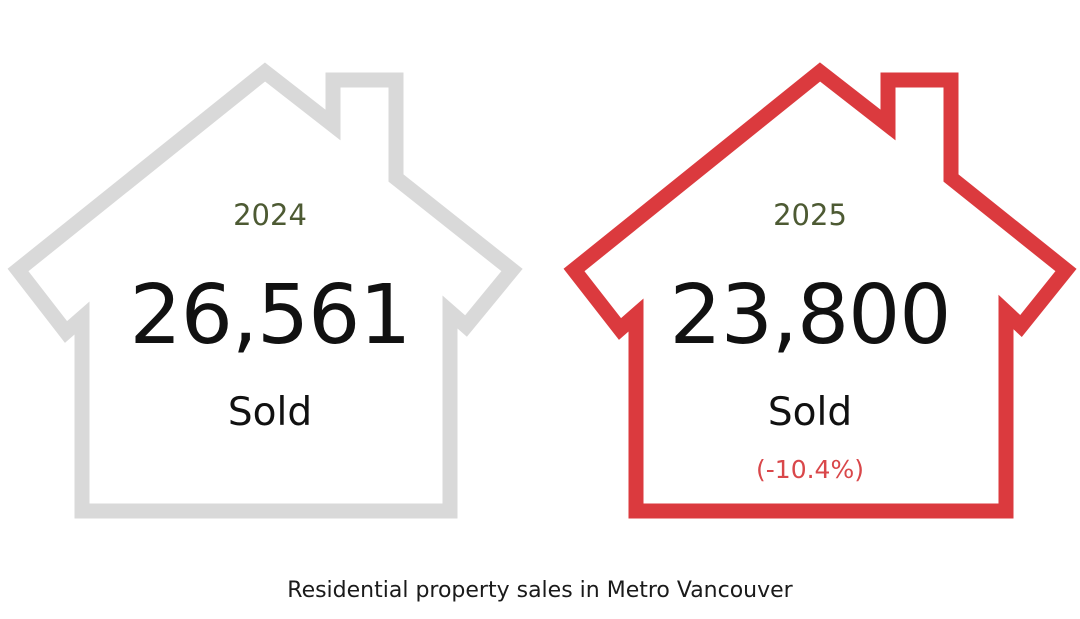 Image resolution: width=1080 pixels, height=619 pixels. I want to click on year-label: 2024, so click(270, 215).